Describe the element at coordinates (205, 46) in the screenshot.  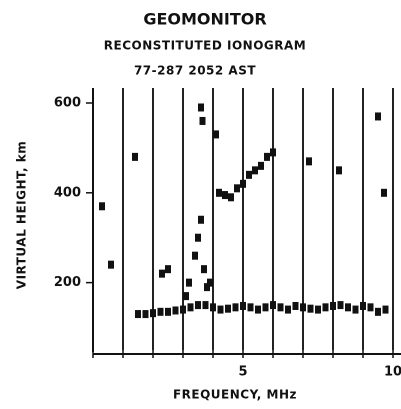
I see `chart-subtitle: RECONSTITUTED IONOGRAM` at that location.